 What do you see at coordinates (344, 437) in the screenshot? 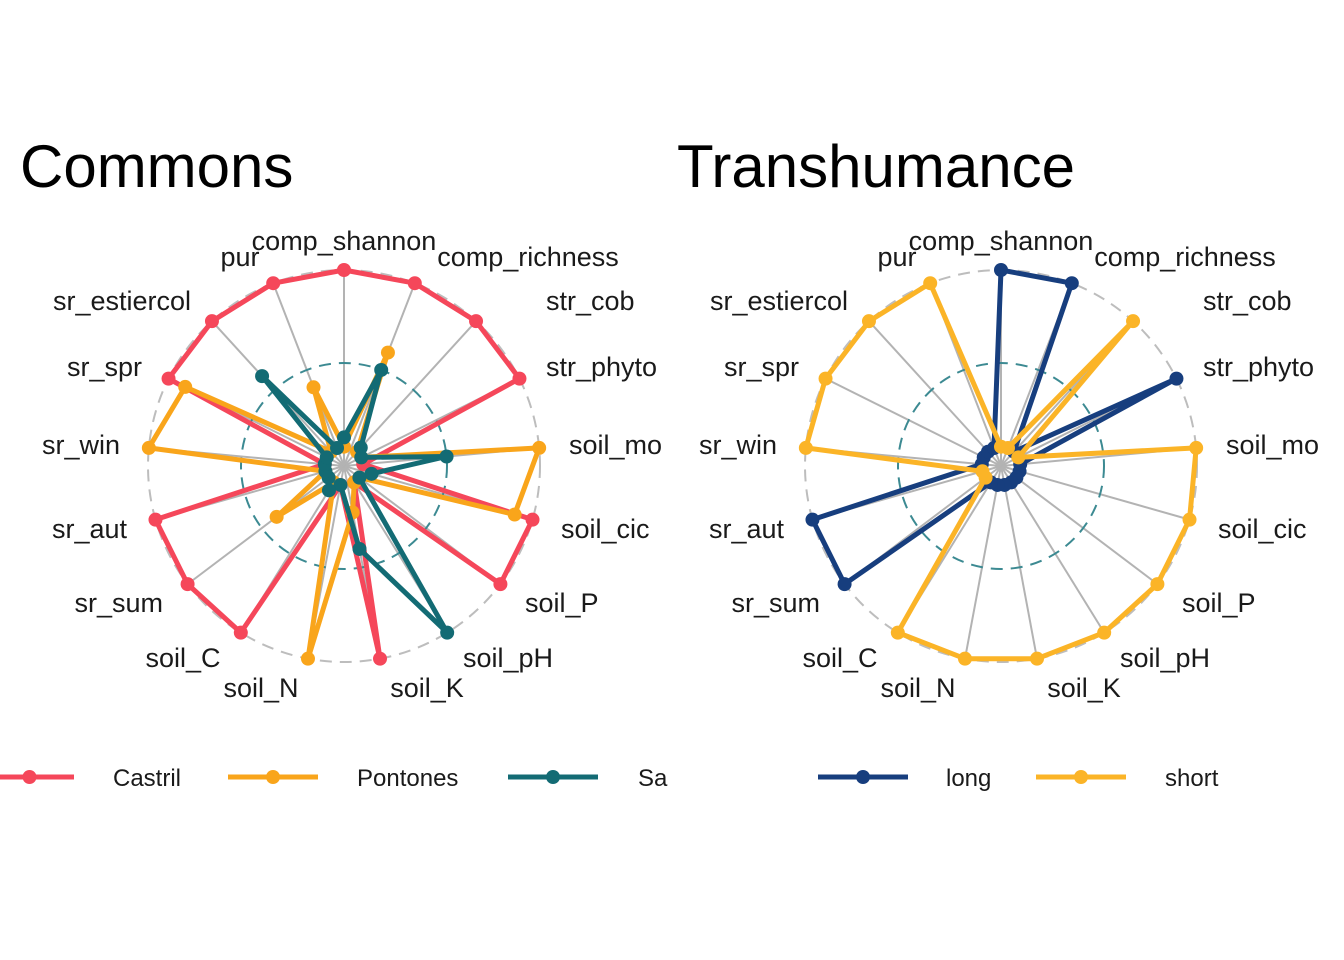
I see `point-Sa-comp_shannon` at bounding box center [344, 437].